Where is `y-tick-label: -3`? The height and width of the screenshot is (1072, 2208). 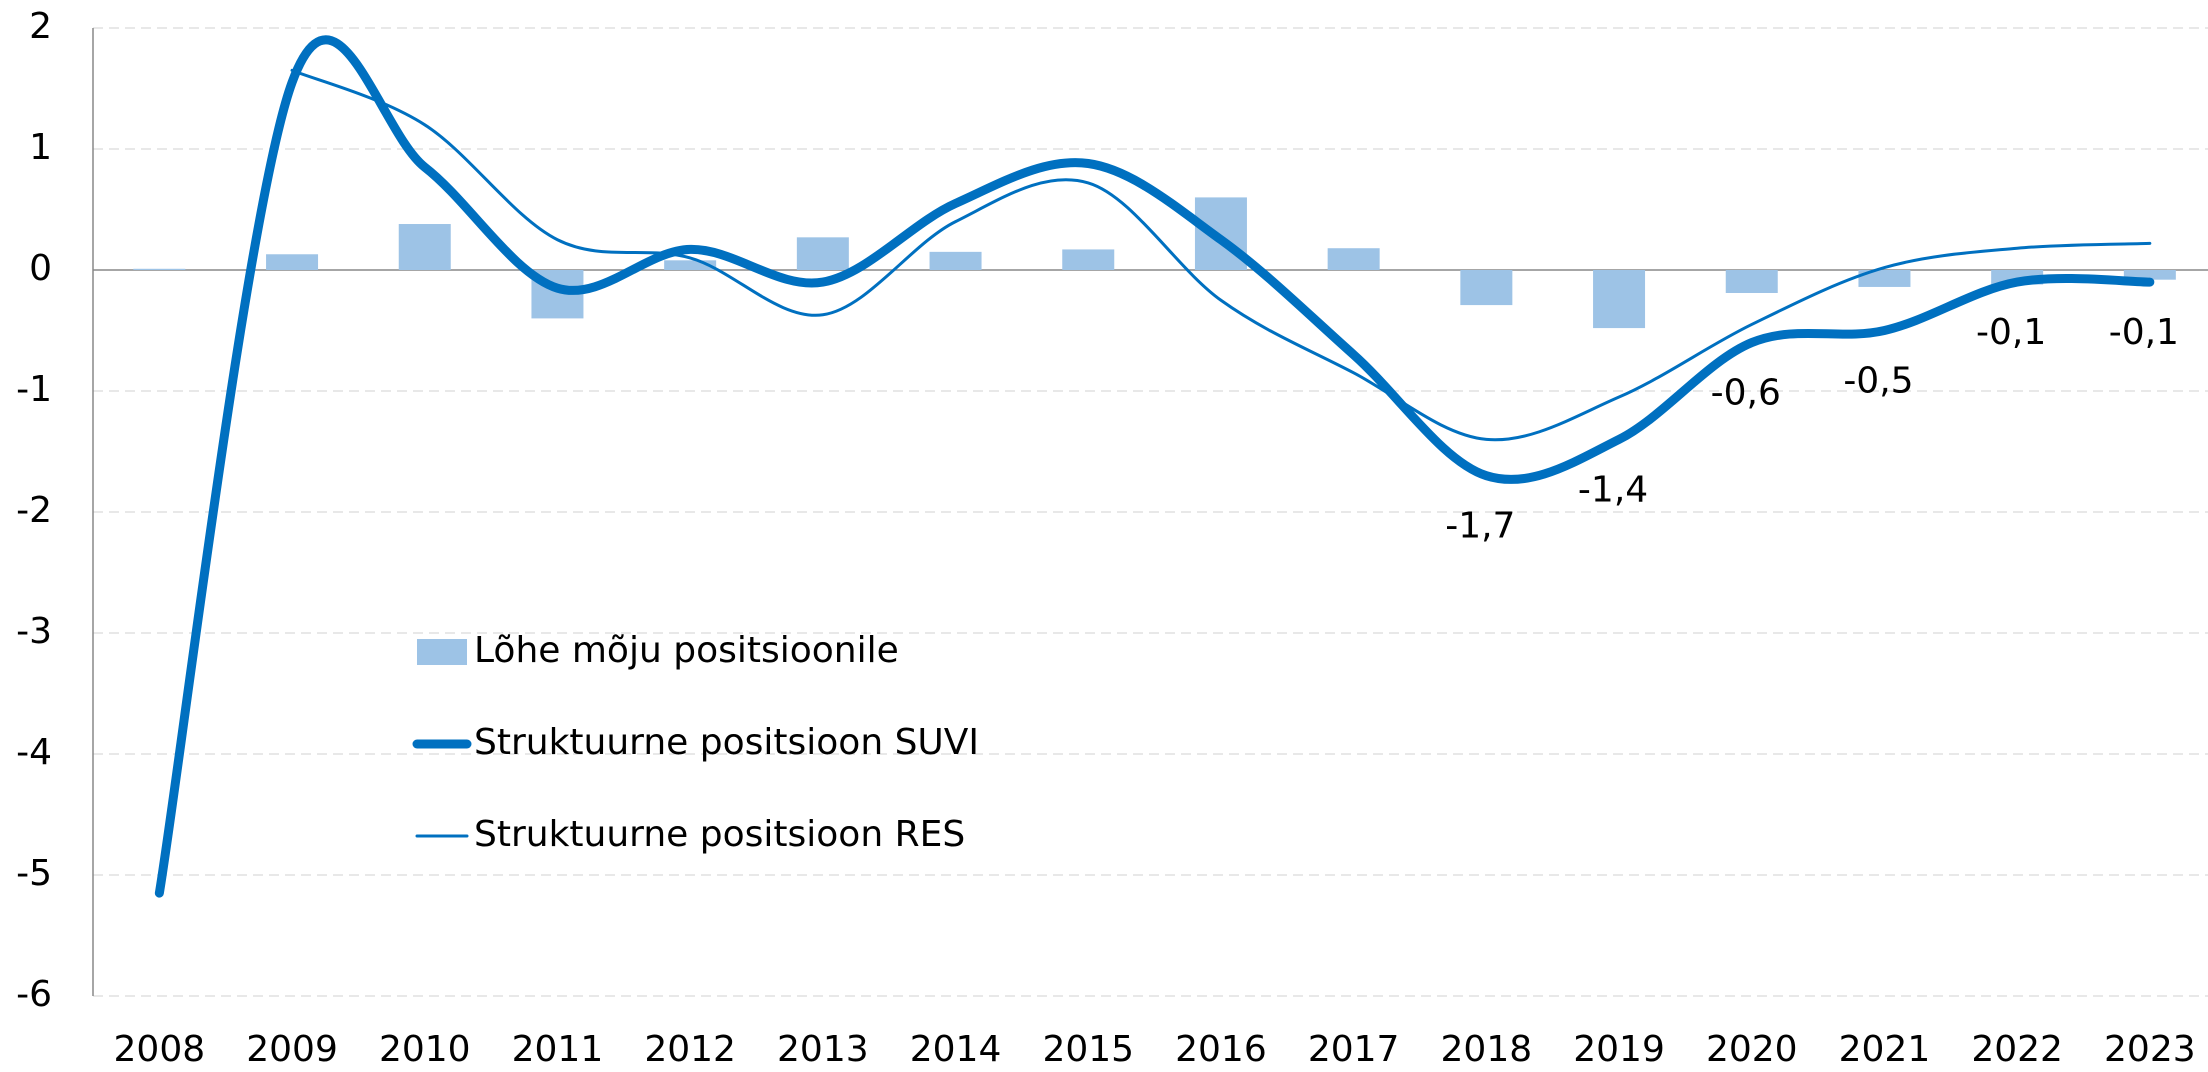 y-tick-label: -3 is located at coordinates (34, 631).